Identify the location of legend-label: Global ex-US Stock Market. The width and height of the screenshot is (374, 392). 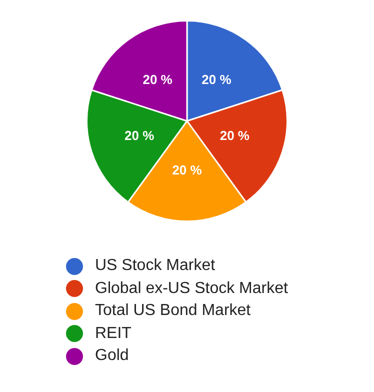
(191, 289).